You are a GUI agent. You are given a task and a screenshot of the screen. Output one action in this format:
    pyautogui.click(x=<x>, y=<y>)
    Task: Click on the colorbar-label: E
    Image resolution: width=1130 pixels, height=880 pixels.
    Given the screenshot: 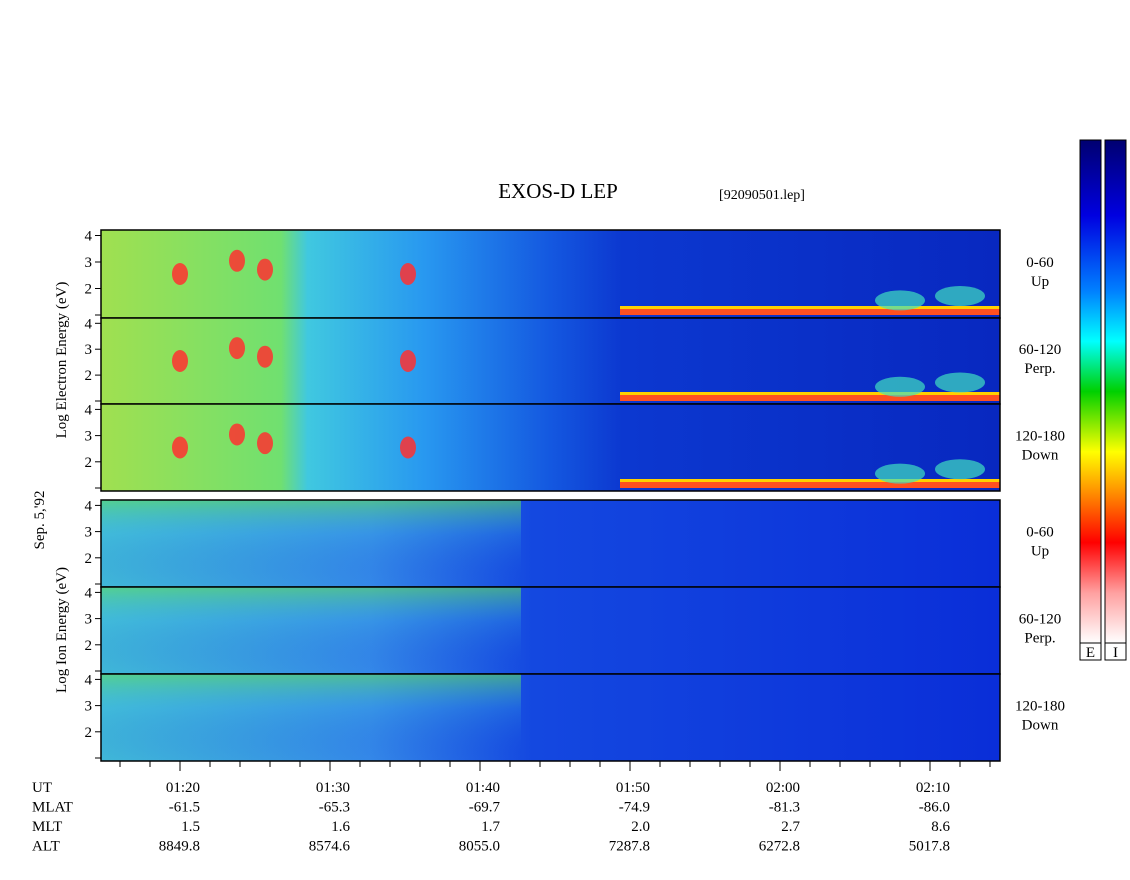 What is the action you would take?
    pyautogui.click(x=1090, y=653)
    